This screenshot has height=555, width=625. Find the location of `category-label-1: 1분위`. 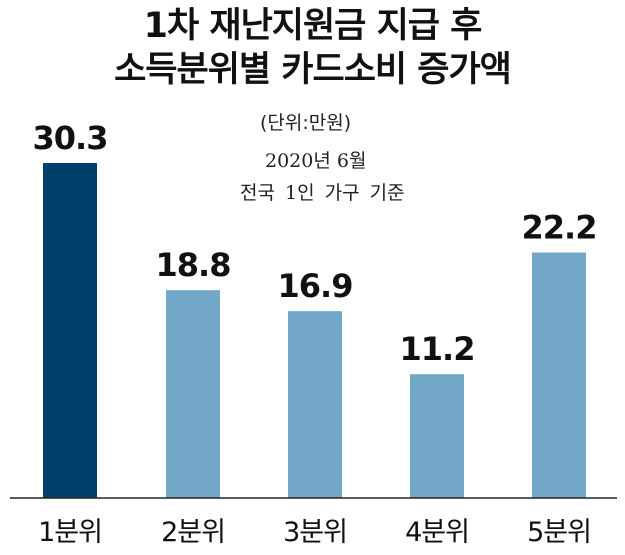

category-label-1: 1분위 is located at coordinates (70, 532).